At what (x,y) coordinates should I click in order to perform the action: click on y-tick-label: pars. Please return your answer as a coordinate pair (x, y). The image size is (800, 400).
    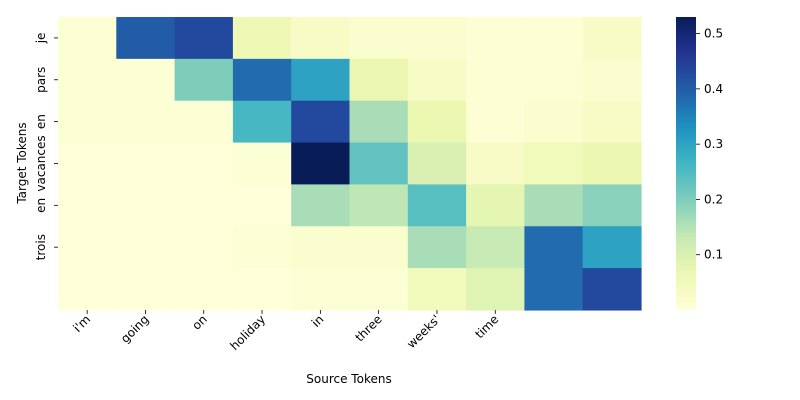
    Looking at the image, I should click on (41, 80).